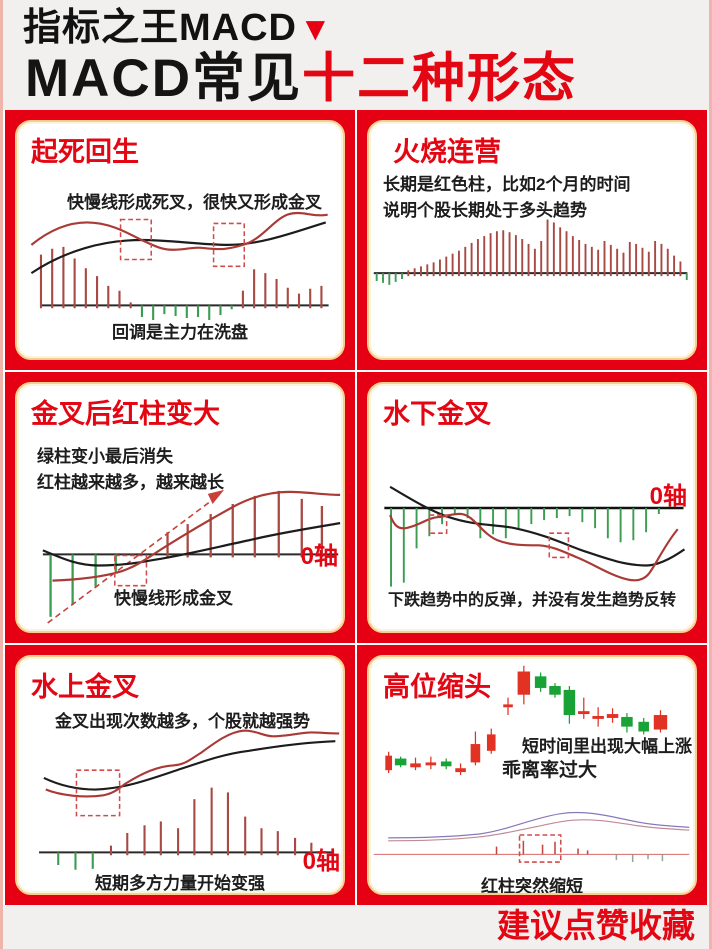 Image resolution: width=712 pixels, height=949 pixels. What do you see at coordinates (216, 496) in the screenshot?
I see `trend-arrow-head` at bounding box center [216, 496].